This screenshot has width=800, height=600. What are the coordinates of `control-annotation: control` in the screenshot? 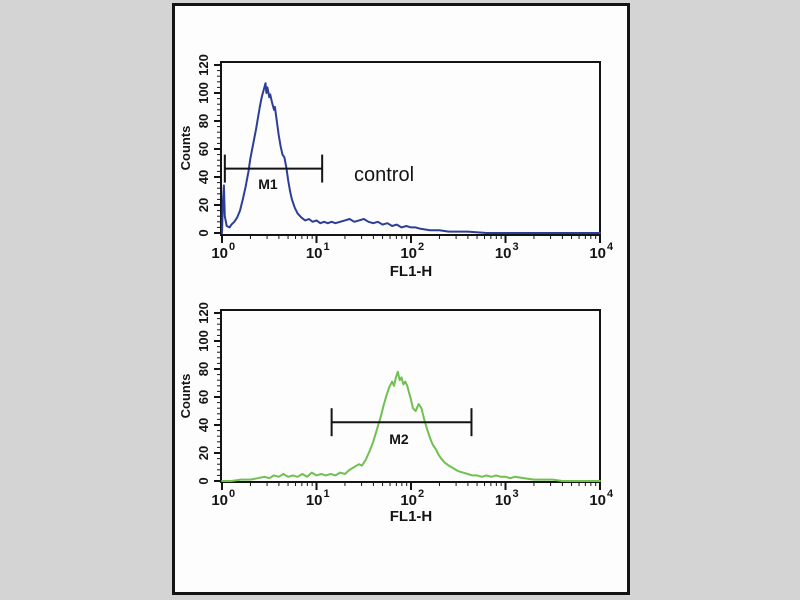 It's located at (384, 175).